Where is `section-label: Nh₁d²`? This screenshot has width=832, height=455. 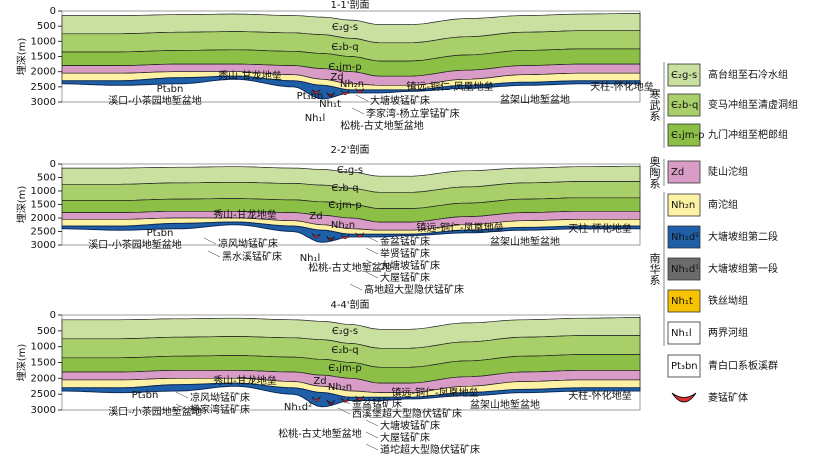 section-label: Nh₁d² is located at coordinates (298, 407).